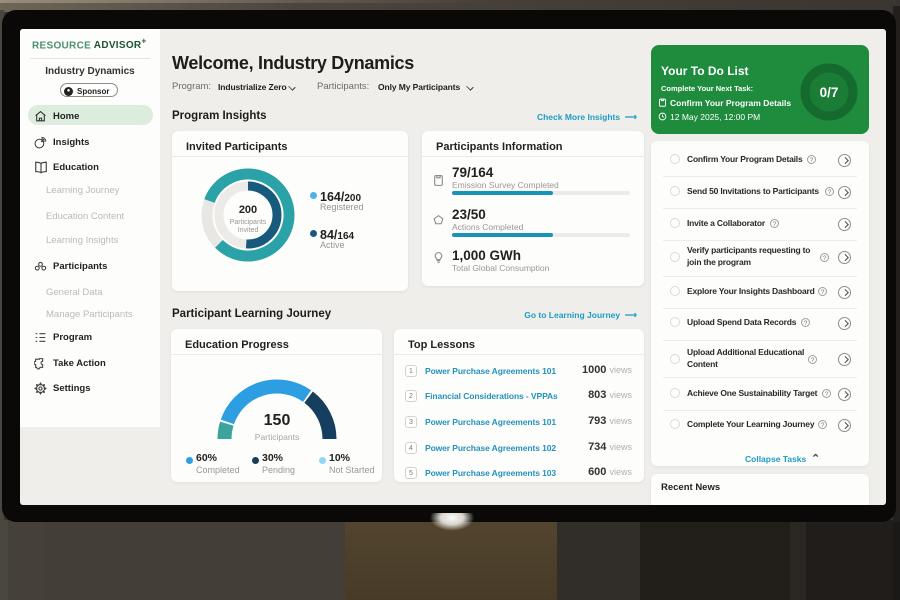 This screenshot has height=600, width=900. Describe the element at coordinates (248, 230) in the screenshot. I see `svg-text: Invited` at that location.